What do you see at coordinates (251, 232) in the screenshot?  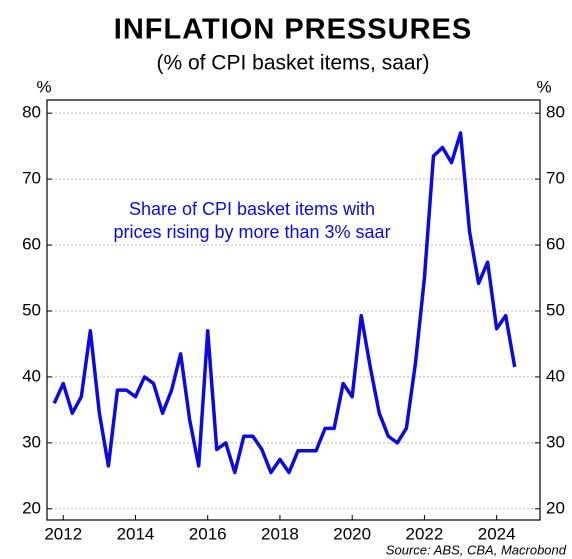 I see `annotation: prices rising by more than 3% saar` at bounding box center [251, 232].